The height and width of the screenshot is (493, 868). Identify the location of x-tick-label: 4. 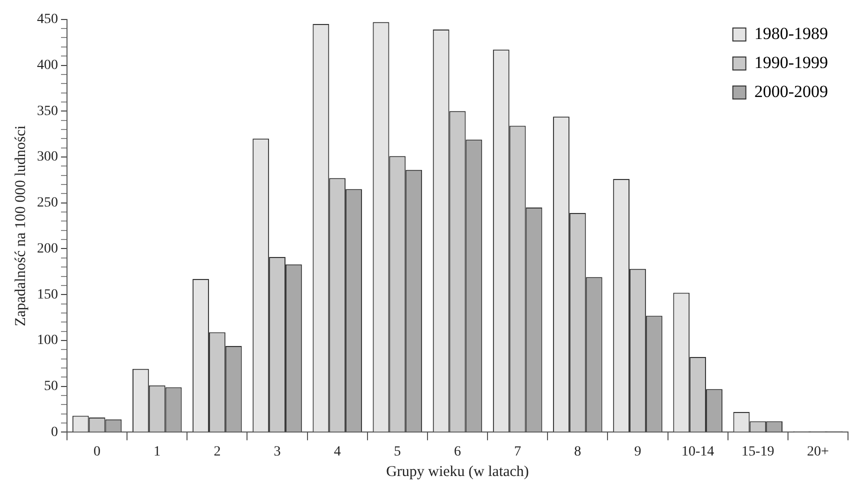
(337, 452).